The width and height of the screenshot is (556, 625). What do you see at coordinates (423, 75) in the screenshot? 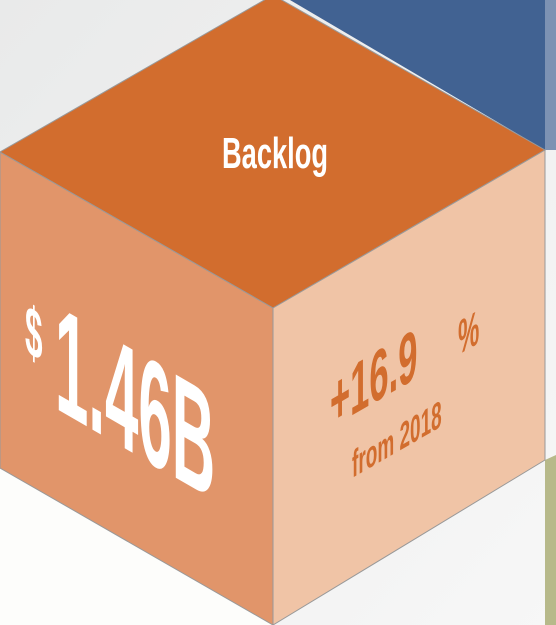
I see `blue-cube-face` at bounding box center [423, 75].